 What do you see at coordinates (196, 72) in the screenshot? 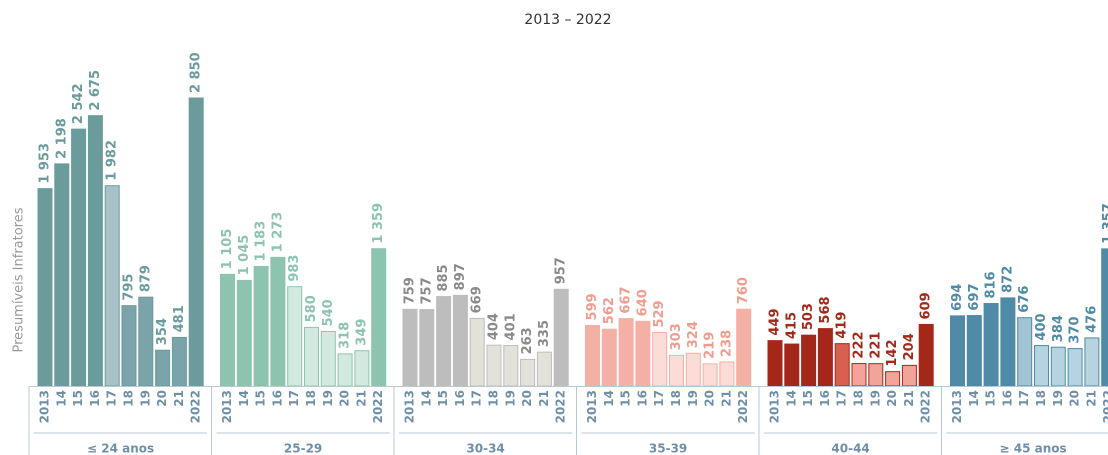
I see `value-label: 2 850` at bounding box center [196, 72].